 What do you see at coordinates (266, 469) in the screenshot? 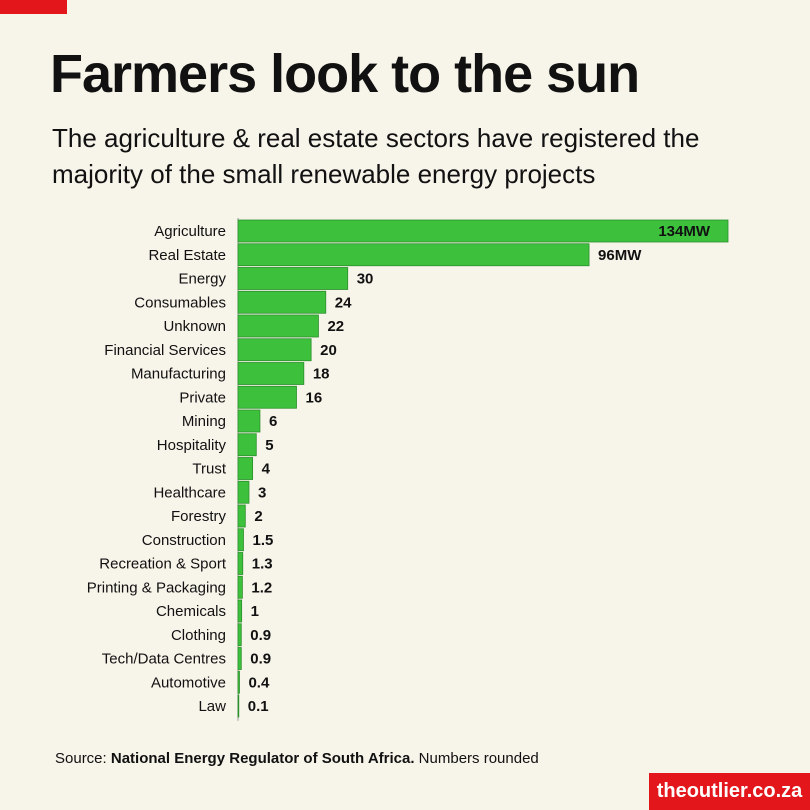
I see `data-label: 4` at bounding box center [266, 469].